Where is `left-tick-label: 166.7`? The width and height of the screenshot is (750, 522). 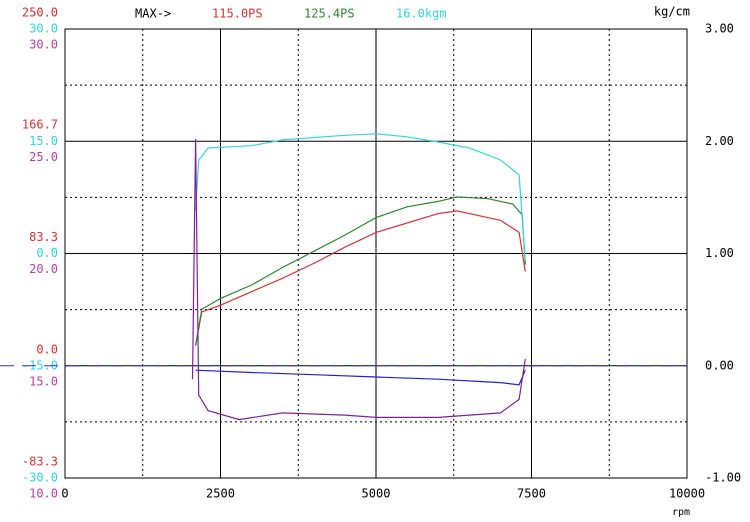 left-tick-label: 166.7 is located at coordinates (40, 125).